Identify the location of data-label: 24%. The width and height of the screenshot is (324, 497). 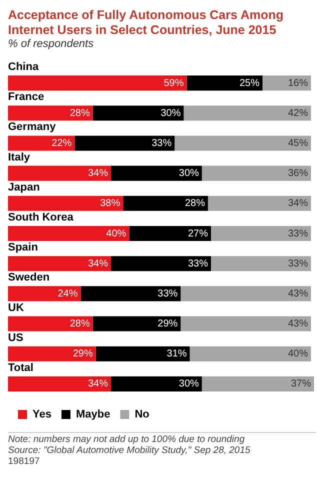
(68, 294).